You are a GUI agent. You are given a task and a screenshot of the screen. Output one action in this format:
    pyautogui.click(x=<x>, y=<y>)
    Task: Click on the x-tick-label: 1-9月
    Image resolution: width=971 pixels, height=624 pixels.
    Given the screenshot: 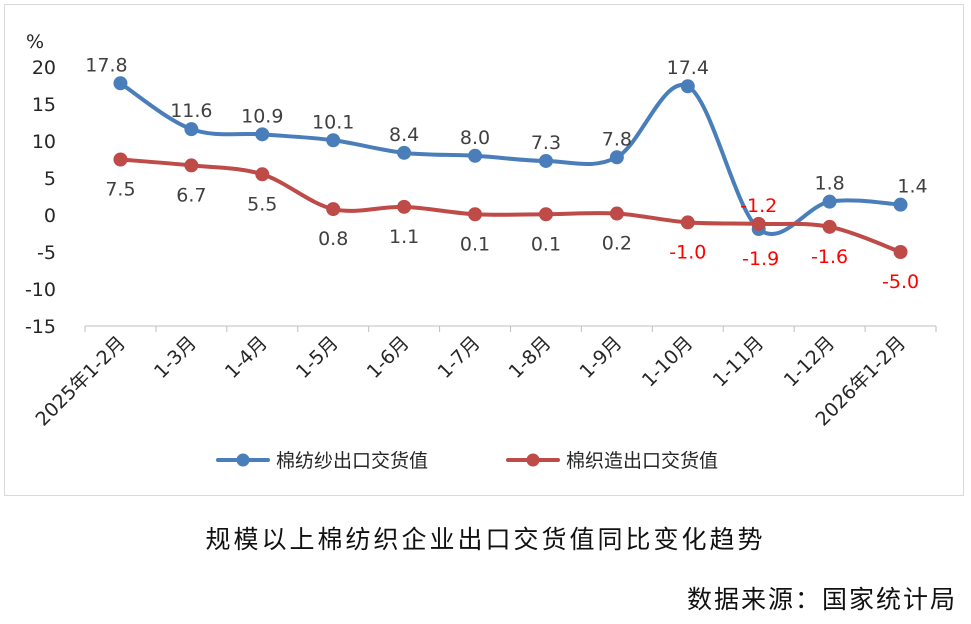 What is the action you would take?
    pyautogui.click(x=600, y=357)
    